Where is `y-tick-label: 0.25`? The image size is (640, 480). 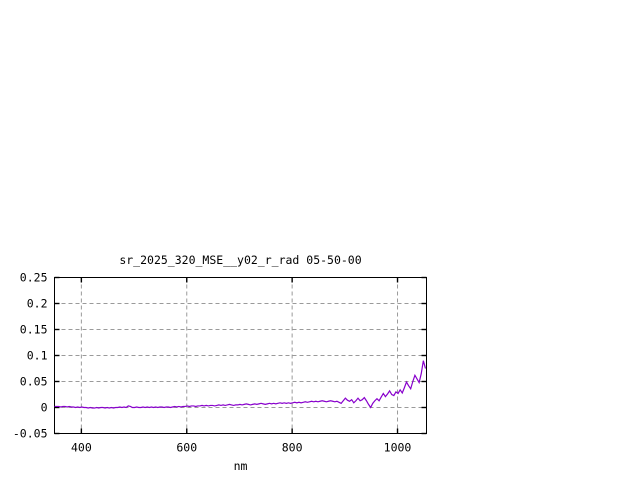 y-tick-label: 0.25 is located at coordinates (34, 278).